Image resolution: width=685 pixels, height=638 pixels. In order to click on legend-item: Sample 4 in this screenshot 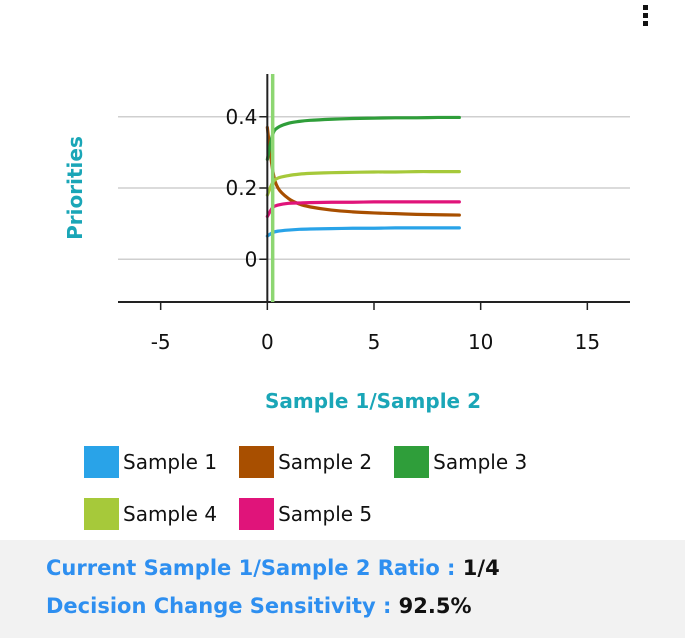, I will do `click(150, 514)`.